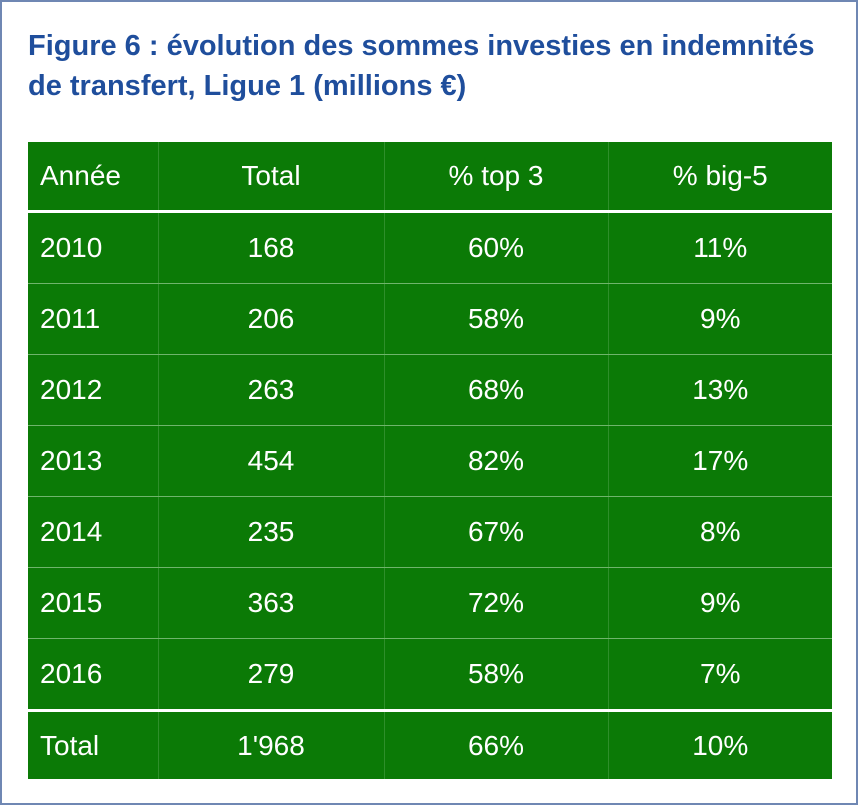 This screenshot has width=858, height=805. I want to click on column-header-annee: Année, so click(93, 177).